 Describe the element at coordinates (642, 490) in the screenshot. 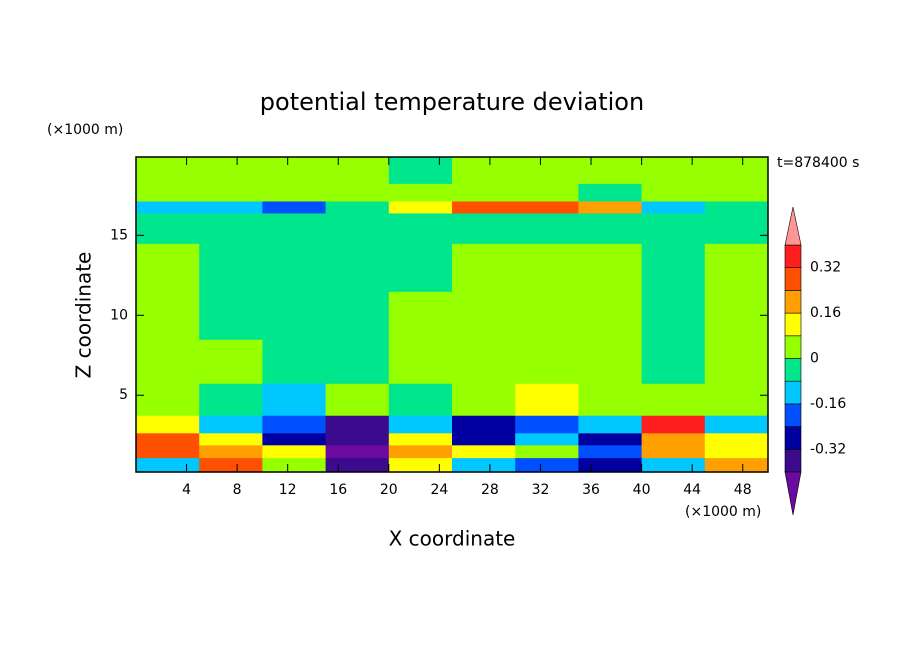

I see `x-tick-label: 40` at that location.